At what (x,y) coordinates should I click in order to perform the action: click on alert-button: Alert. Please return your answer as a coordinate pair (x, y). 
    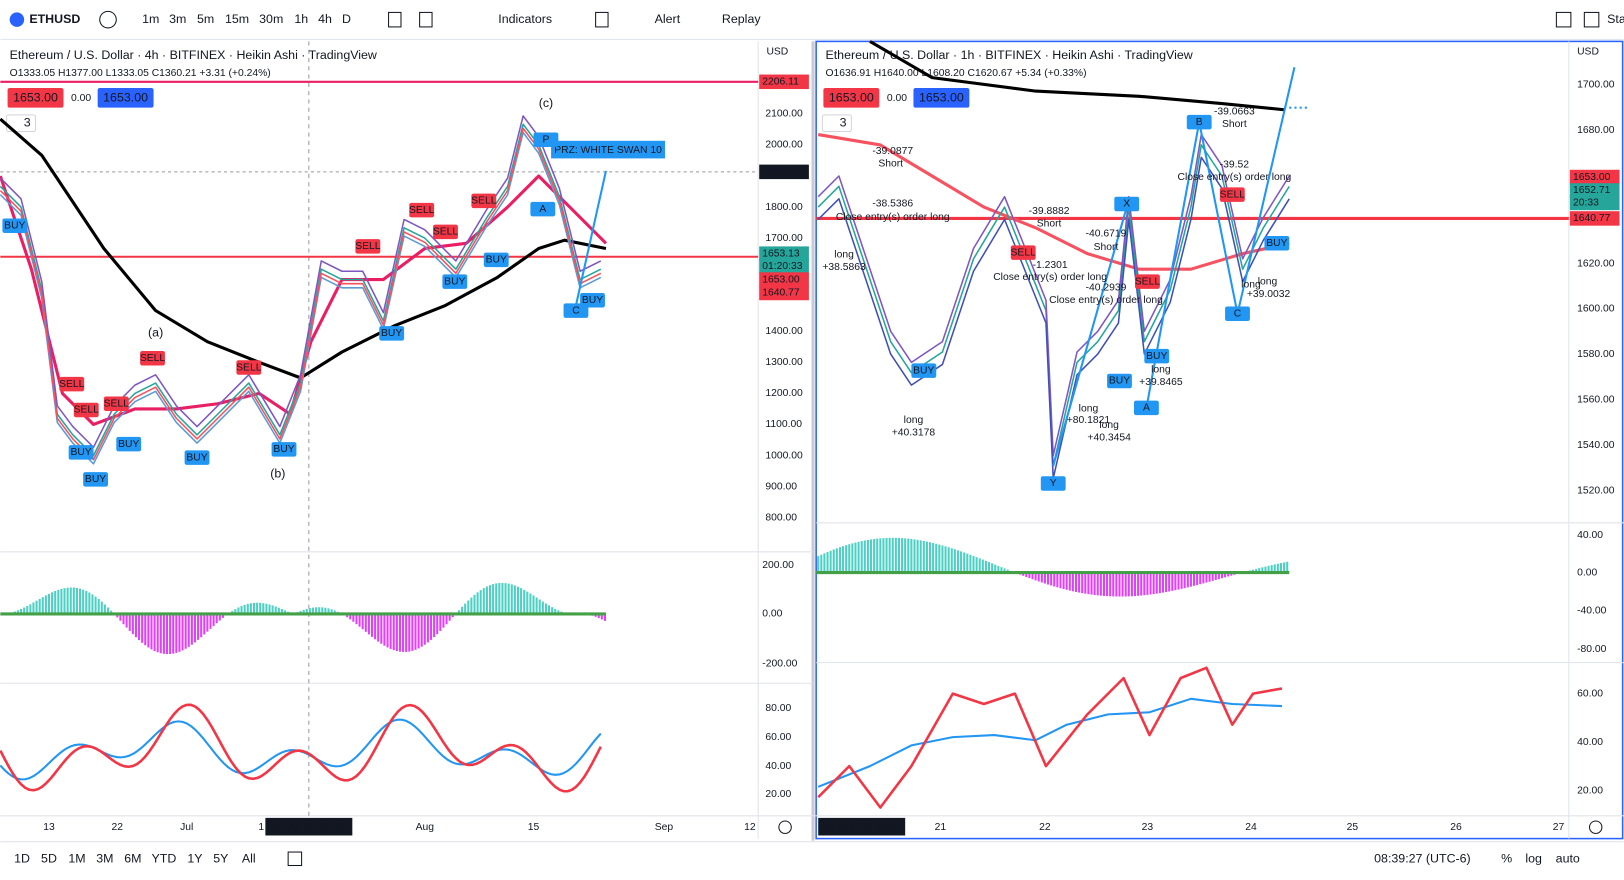
    Looking at the image, I should click on (668, 19).